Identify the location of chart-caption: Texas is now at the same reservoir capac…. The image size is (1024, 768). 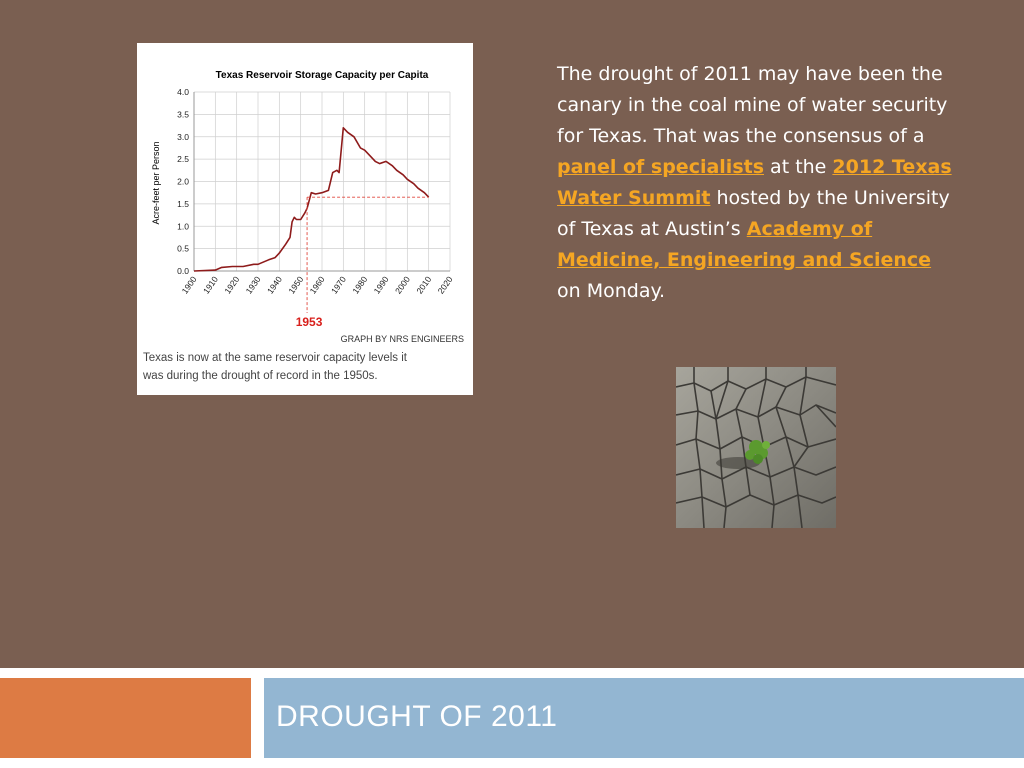
(276, 367).